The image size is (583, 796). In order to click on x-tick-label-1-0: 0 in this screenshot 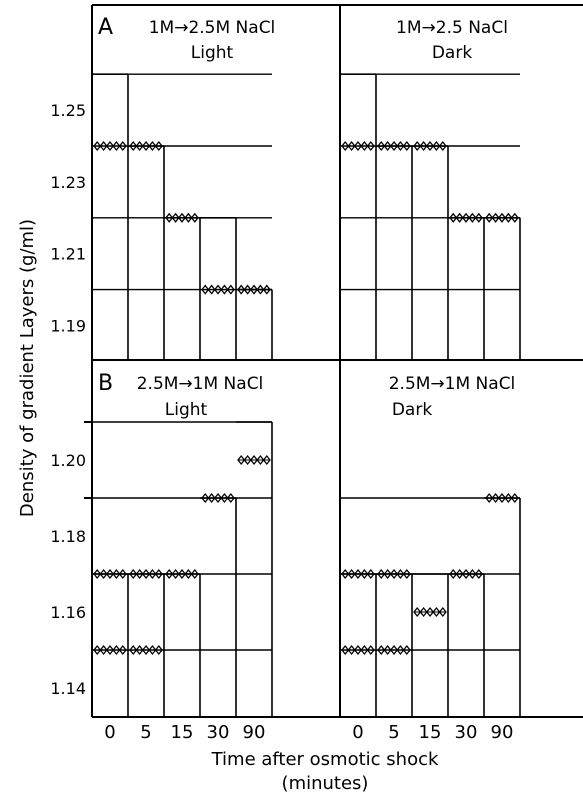, I will do `click(357, 732)`.